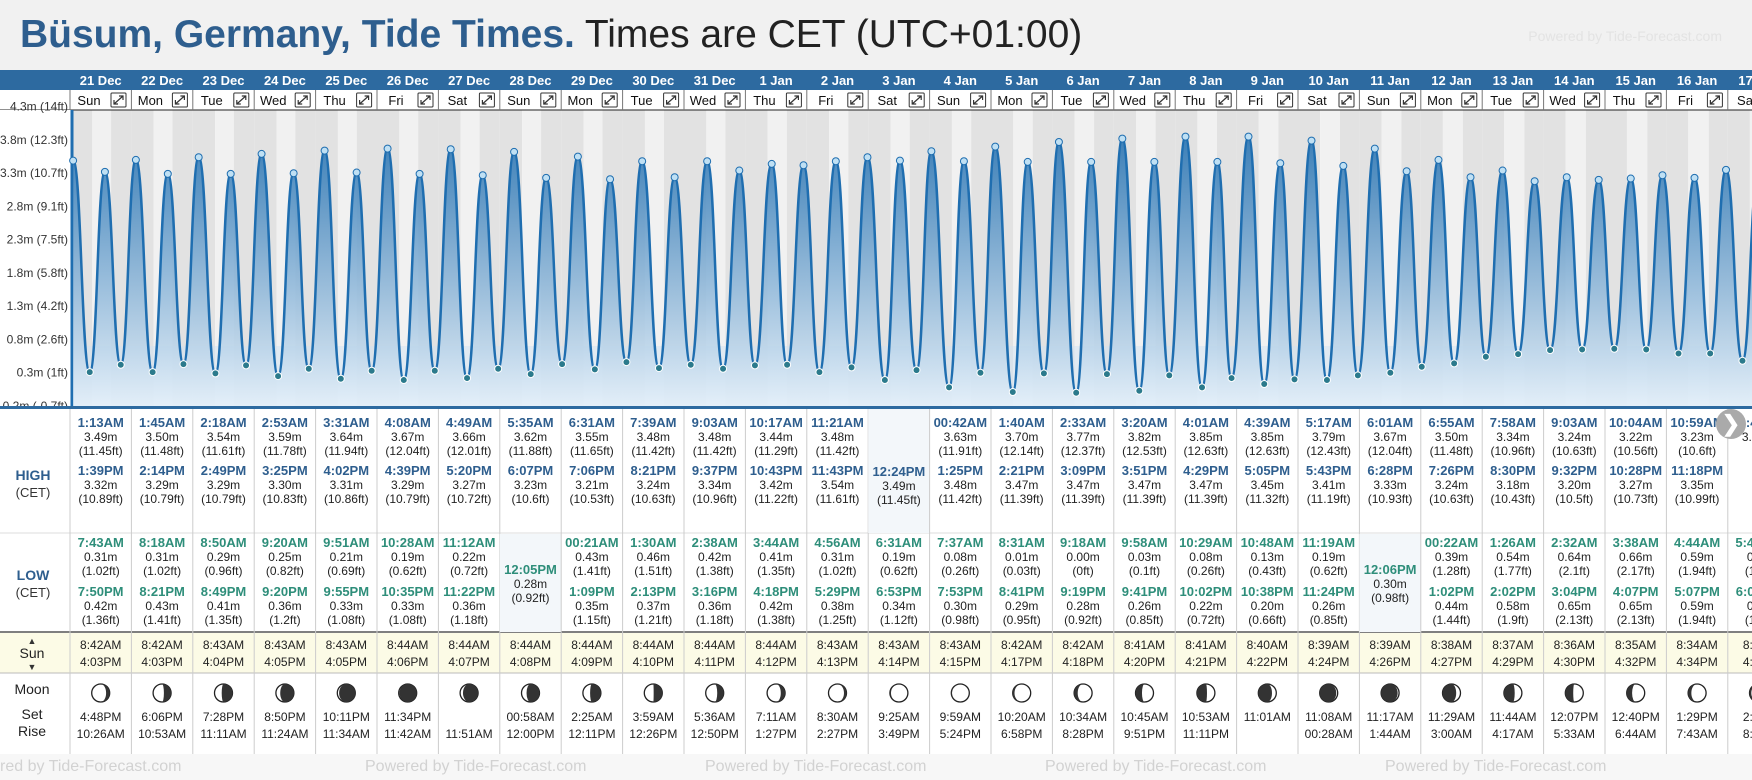  I want to click on moonset-time: 2:25AM, so click(591, 717).